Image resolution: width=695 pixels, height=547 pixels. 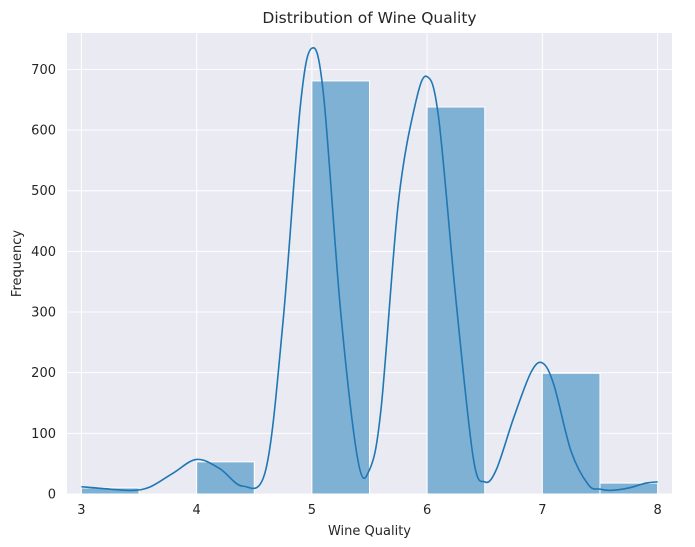 I want to click on x-tick-label-3: 6, so click(x=427, y=510).